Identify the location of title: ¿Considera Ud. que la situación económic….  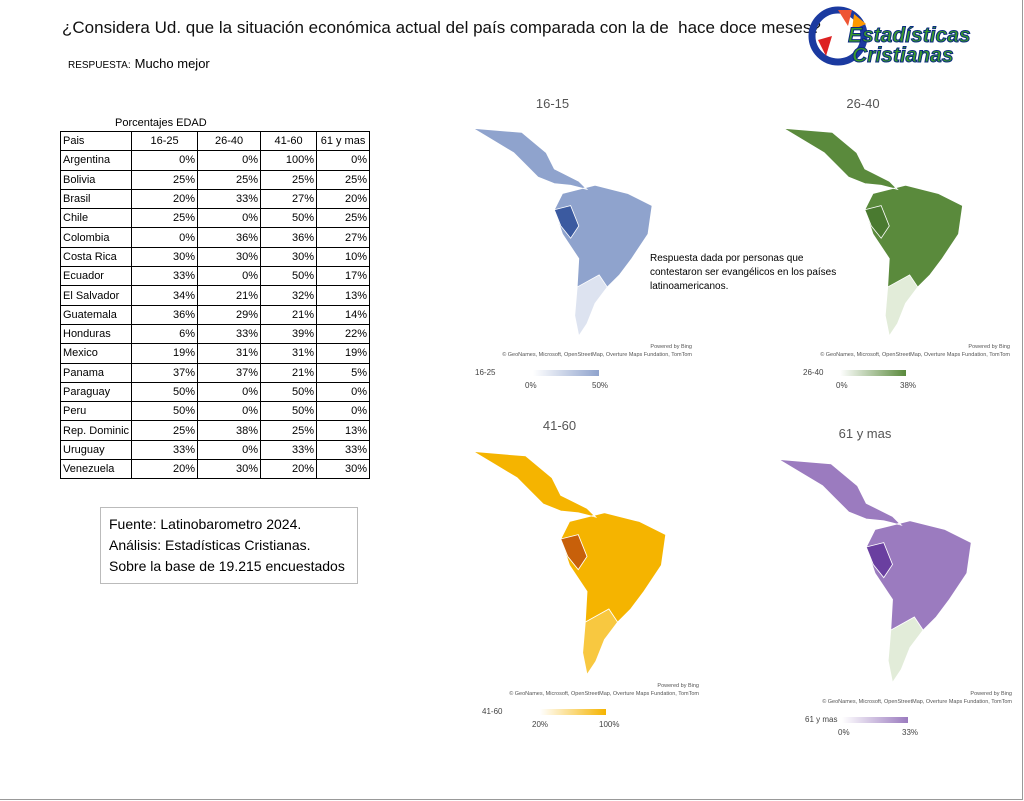
(441, 27).